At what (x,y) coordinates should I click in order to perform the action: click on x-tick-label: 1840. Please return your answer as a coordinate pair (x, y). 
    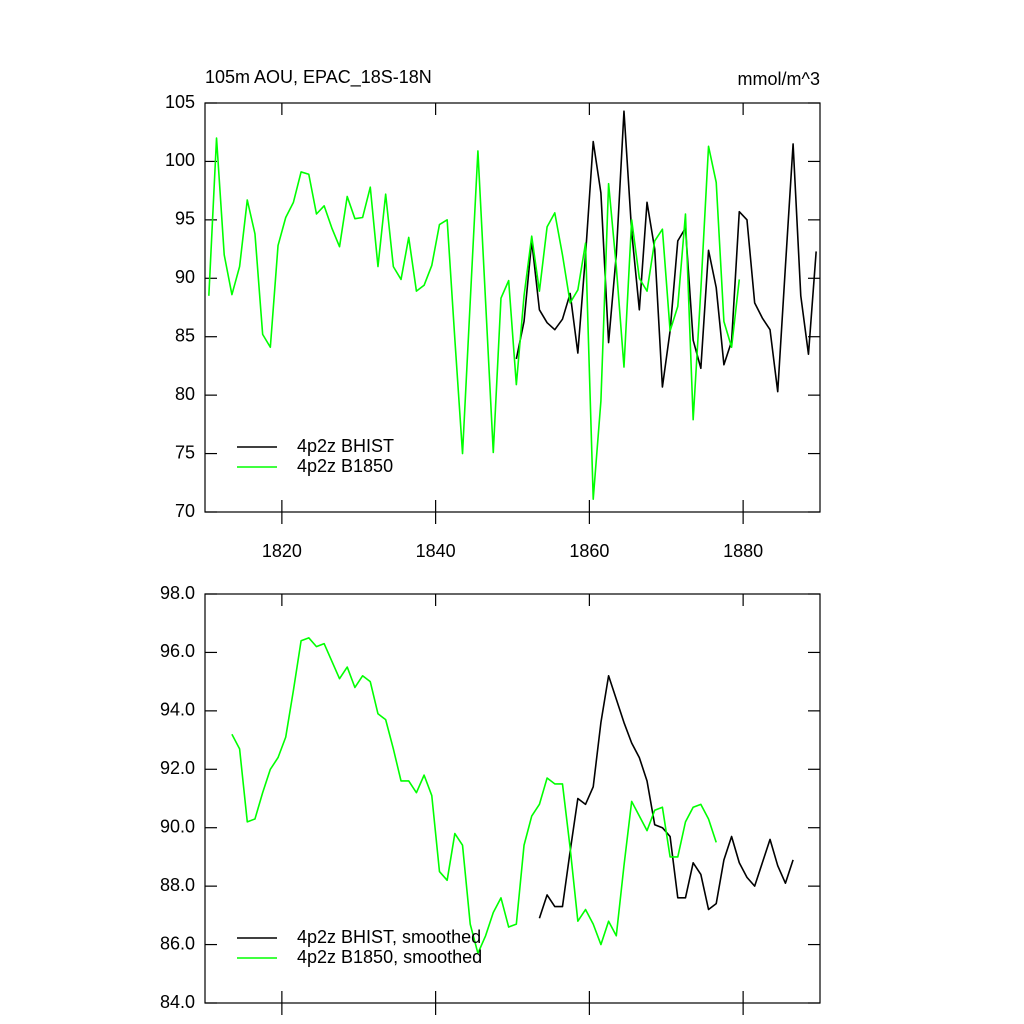
    Looking at the image, I should click on (436, 551).